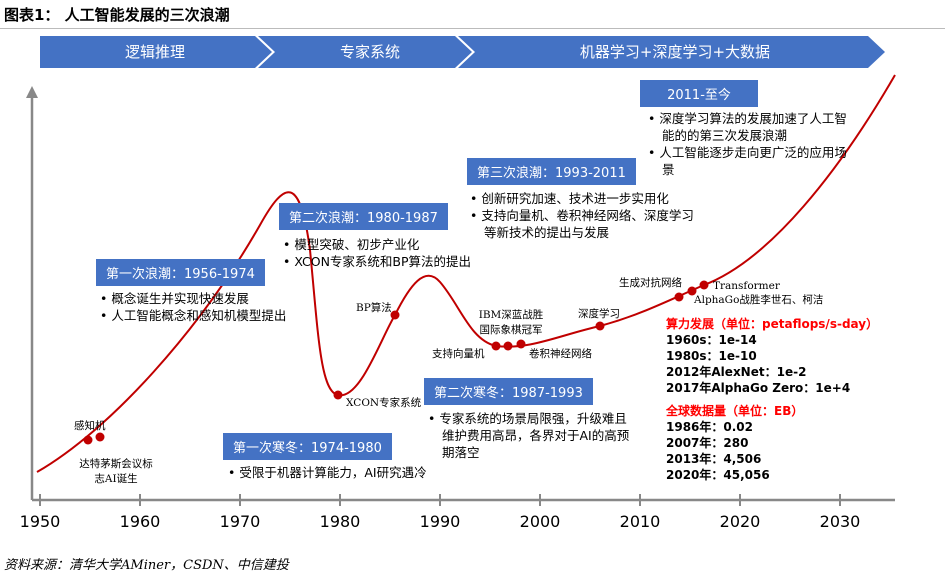 The width and height of the screenshot is (945, 576). I want to click on event-gan: 生成对抗网络, so click(650, 283).